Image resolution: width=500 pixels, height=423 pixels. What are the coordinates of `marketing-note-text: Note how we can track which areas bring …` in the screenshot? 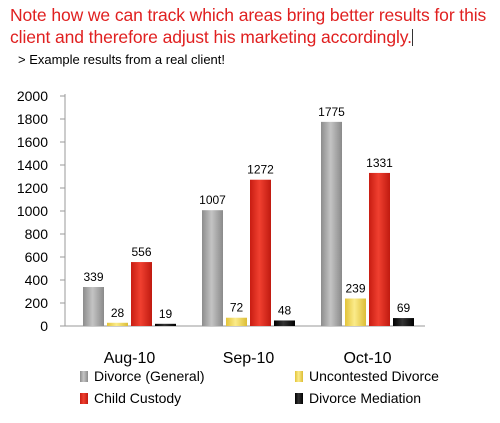 It's located at (248, 26).